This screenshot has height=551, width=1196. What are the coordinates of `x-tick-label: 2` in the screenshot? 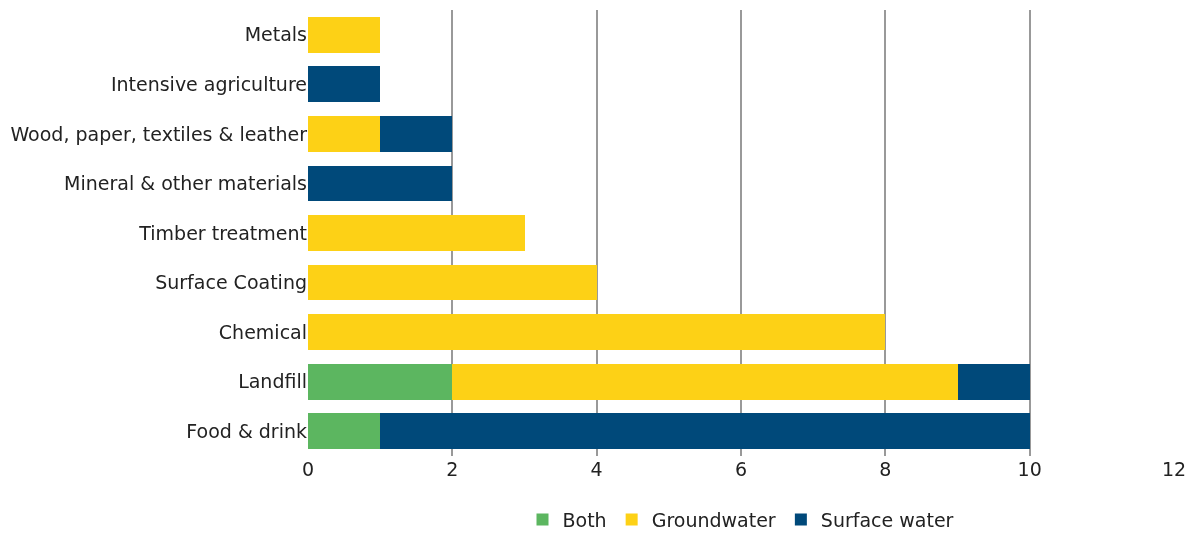 It's located at (452, 469).